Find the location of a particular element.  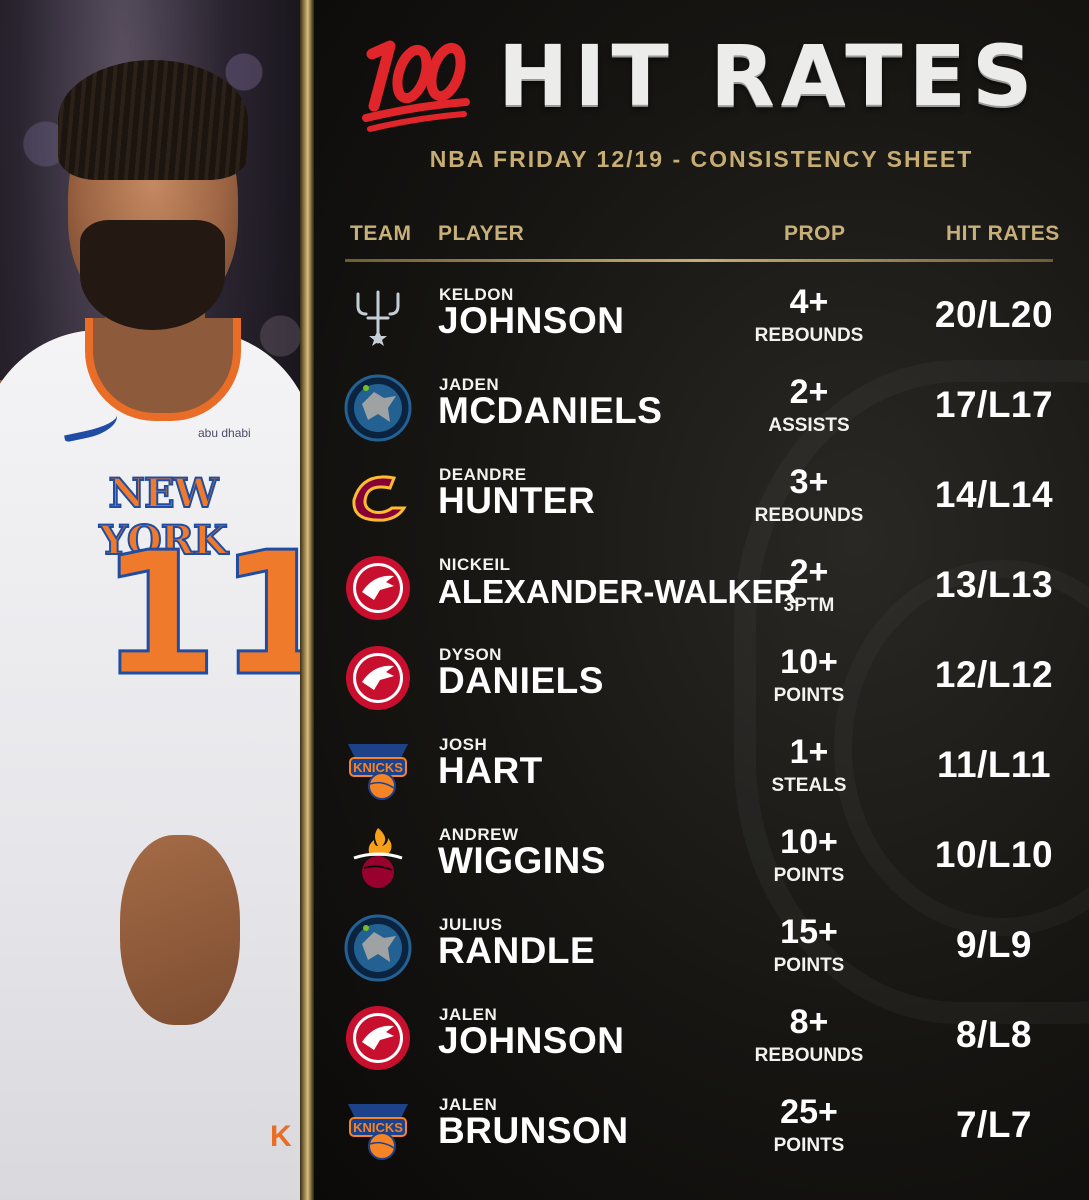

table-row: NICKEIL ALEXANDER-WALKER 2+ 3PTM 13/L13 is located at coordinates (701, 587).